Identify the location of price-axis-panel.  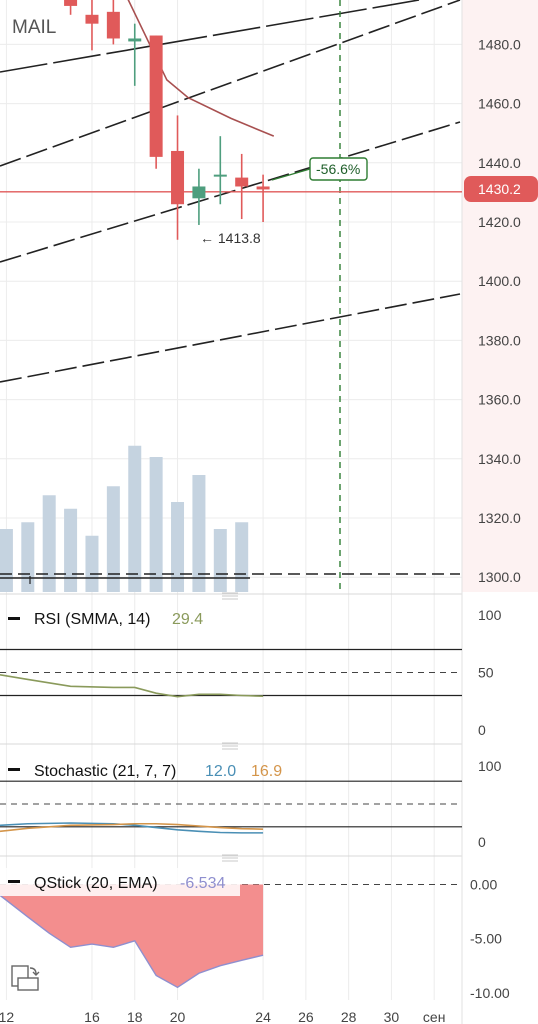
(500, 296).